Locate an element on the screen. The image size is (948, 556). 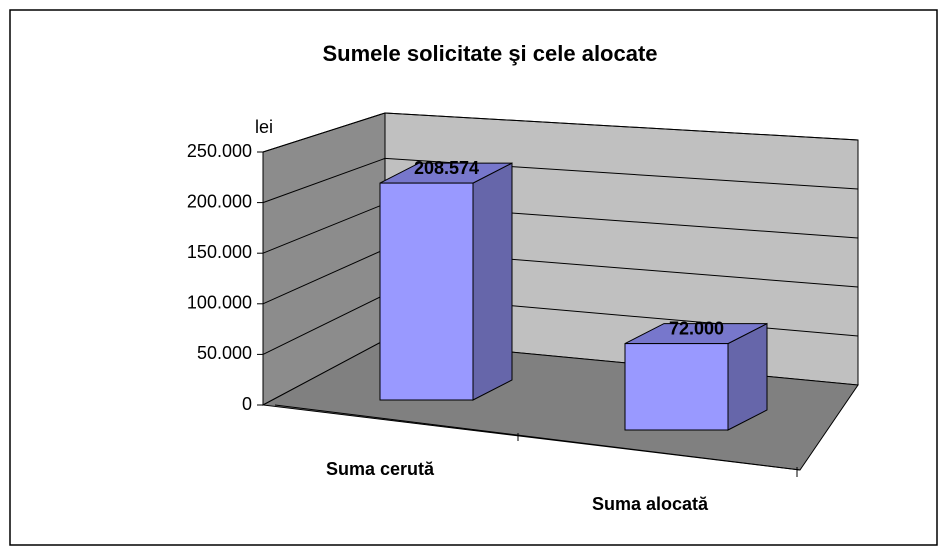
y-tick-label: 200.000 is located at coordinates (219, 201).